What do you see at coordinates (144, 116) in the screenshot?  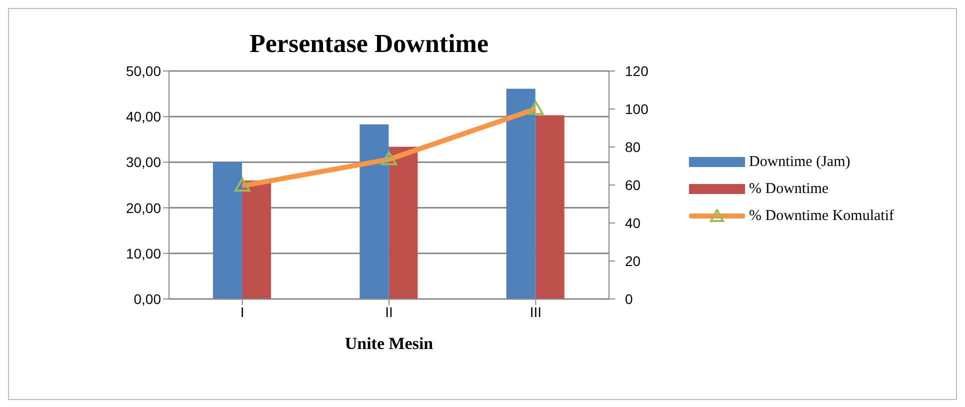 I see `y-tick-label: 40,00` at bounding box center [144, 116].